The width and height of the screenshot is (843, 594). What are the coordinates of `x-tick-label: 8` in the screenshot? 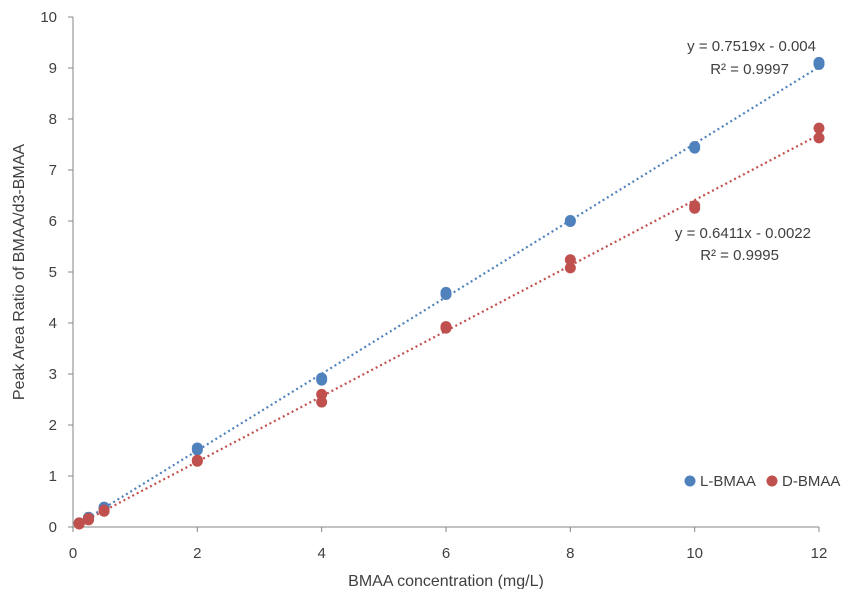 It's located at (570, 553).